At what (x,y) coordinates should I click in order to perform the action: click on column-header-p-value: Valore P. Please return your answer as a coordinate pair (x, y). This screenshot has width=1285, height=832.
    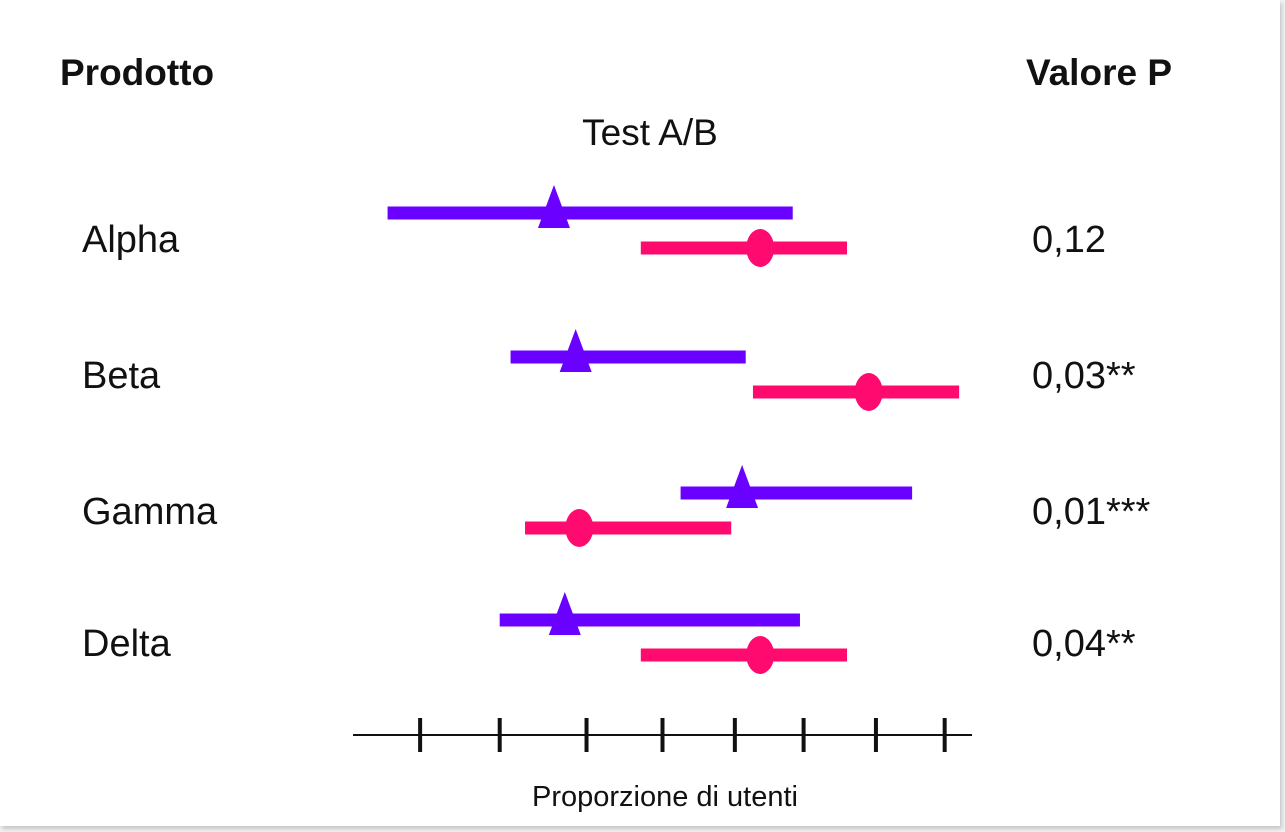
    Looking at the image, I should click on (1099, 72).